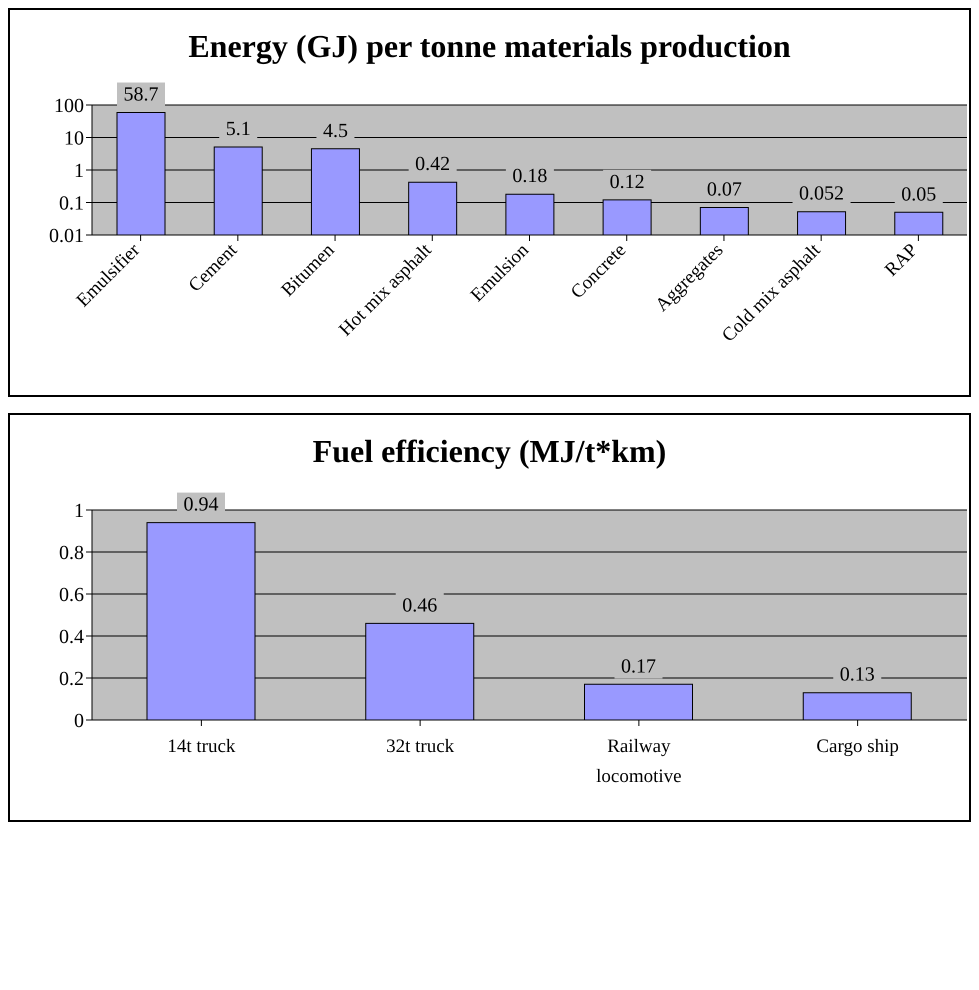 The width and height of the screenshot is (979, 990). I want to click on data-label: 0.46, so click(420, 605).